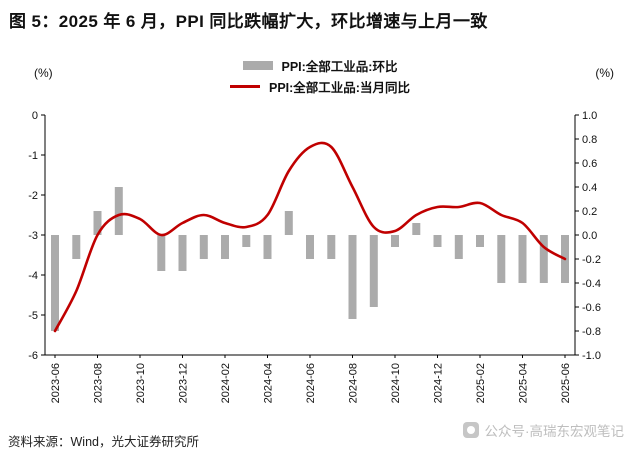 The image size is (640, 457). Describe the element at coordinates (339, 88) in the screenshot. I see `legend-label-yoy: PPI:全部工业品:当月同比` at that location.